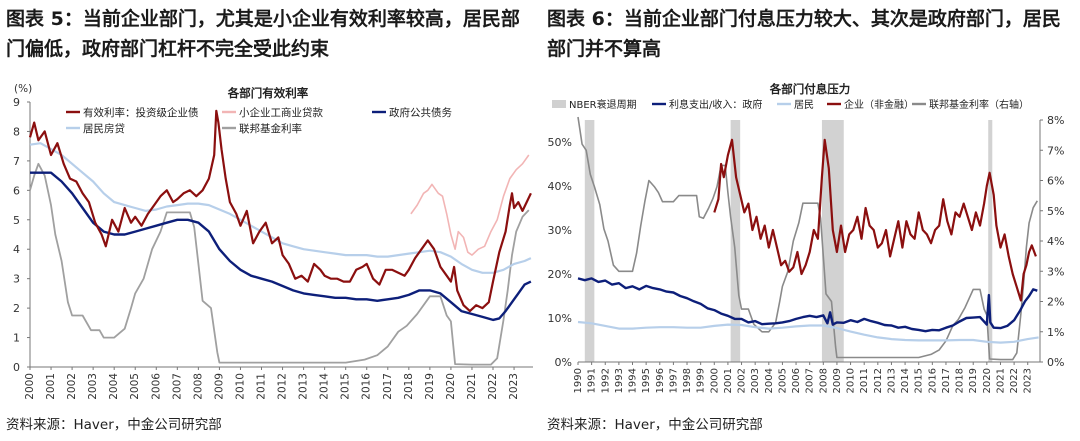  I want to click on right-y-tick-label: 3%, so click(1055, 271).